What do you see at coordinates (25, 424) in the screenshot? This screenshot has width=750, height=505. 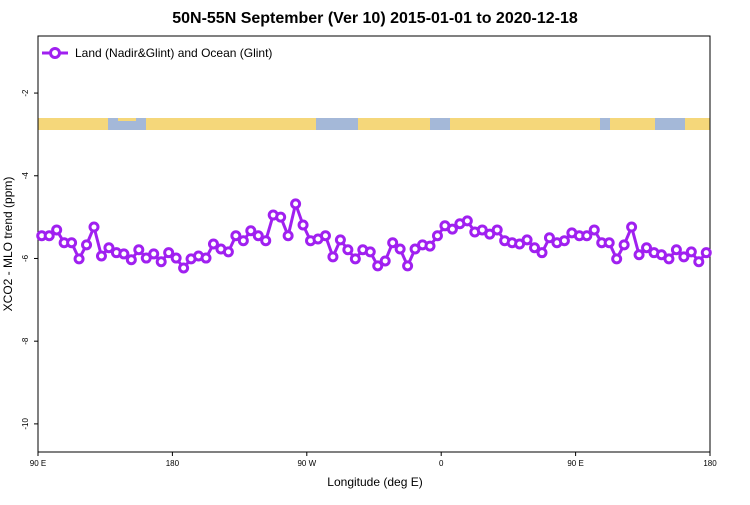 I see `y-tick-label: -10` at bounding box center [25, 424].